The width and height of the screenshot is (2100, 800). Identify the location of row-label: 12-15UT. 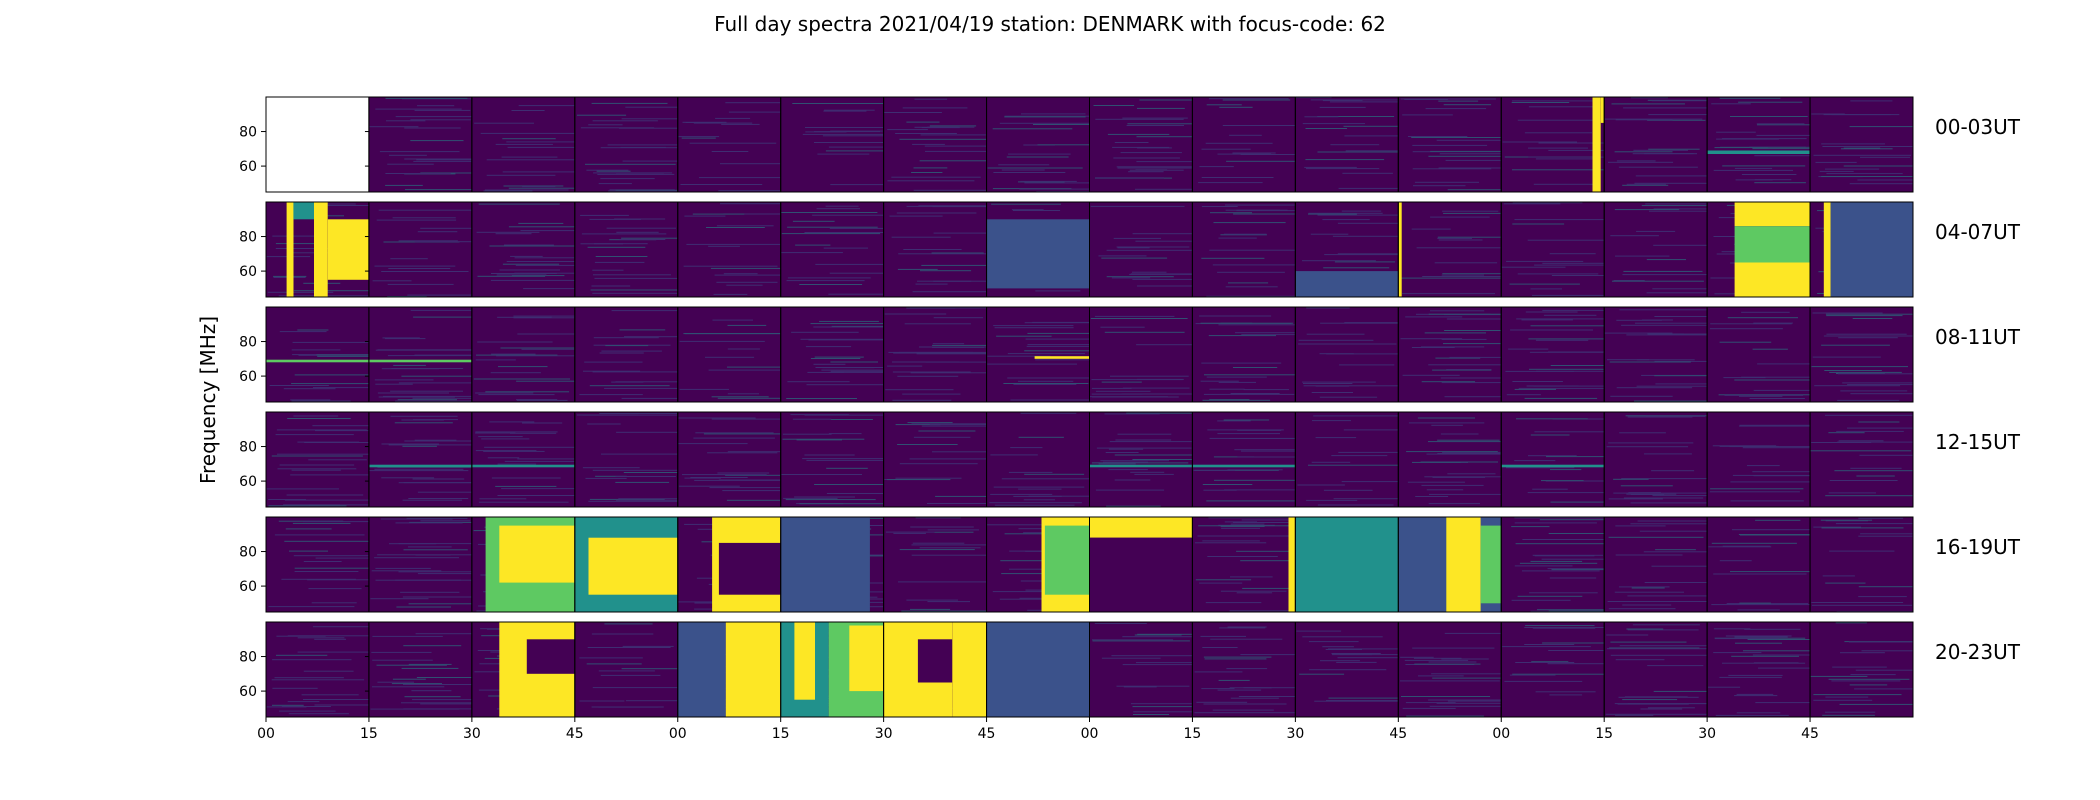
(1978, 442).